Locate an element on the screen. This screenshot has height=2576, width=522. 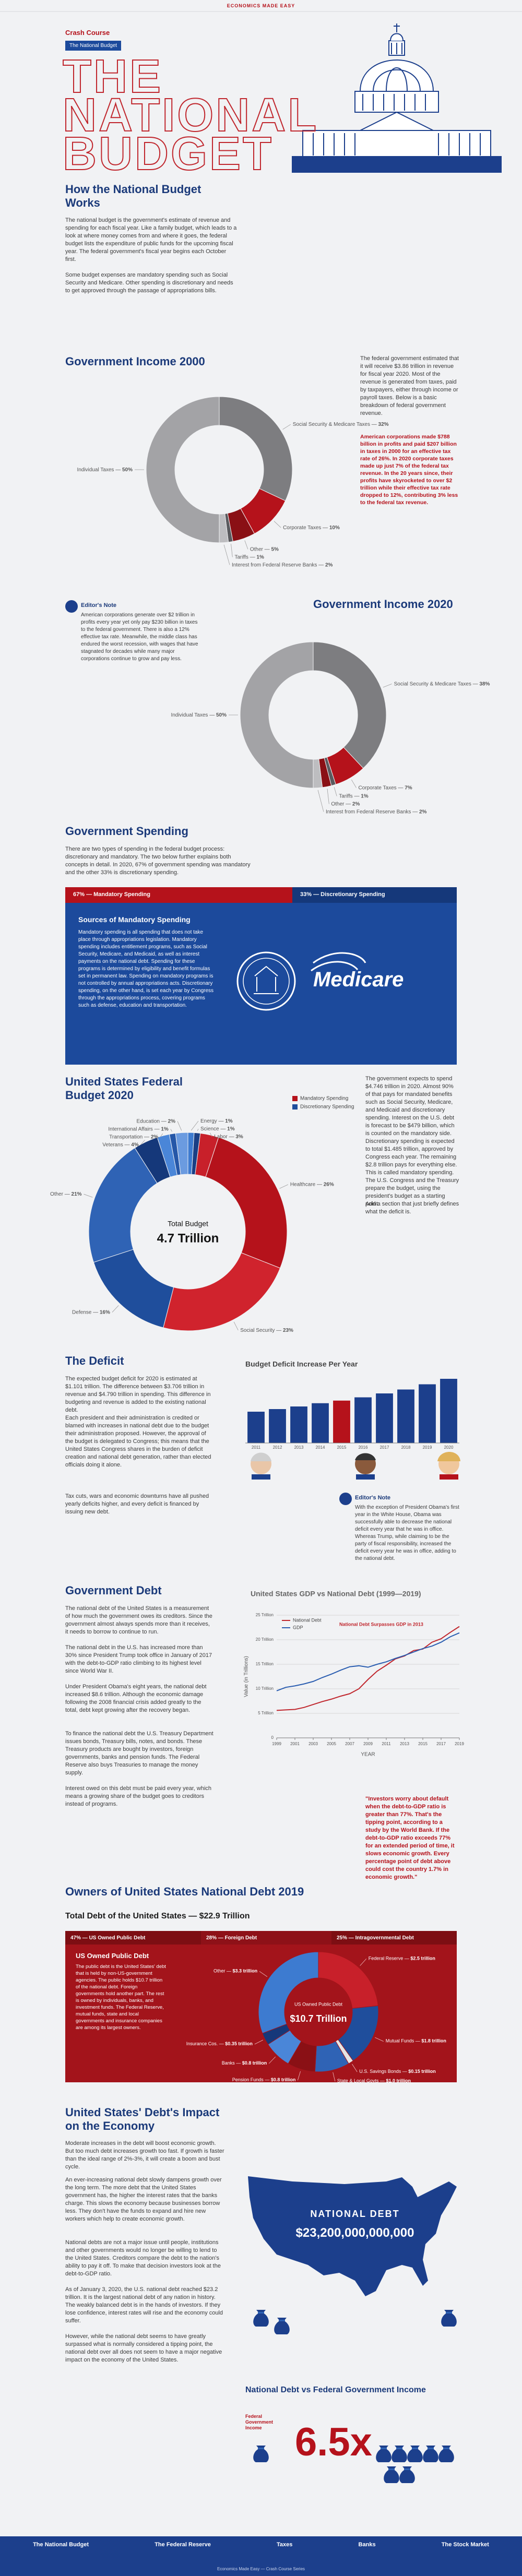
share-label: 28% — Foreign Debt is located at coordinates (231, 1938).